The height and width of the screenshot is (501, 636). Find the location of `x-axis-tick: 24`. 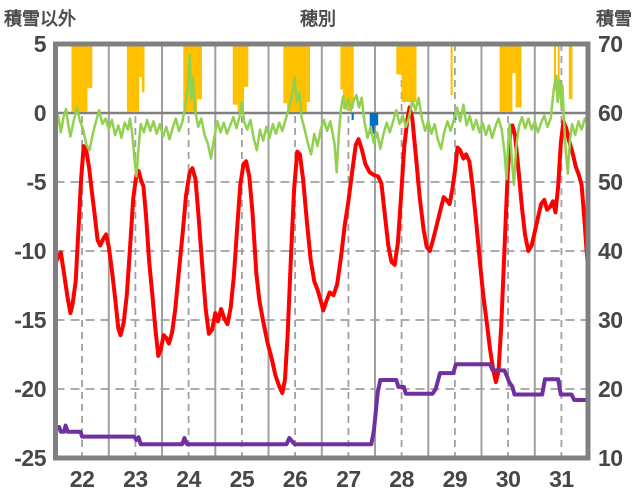

x-axis-tick: 24 is located at coordinates (188, 479).